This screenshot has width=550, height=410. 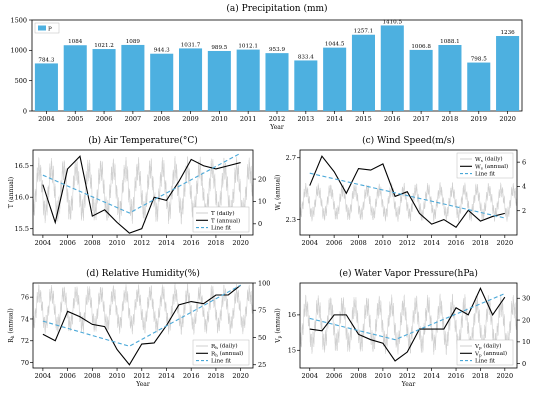 What do you see at coordinates (421, 119) in the screenshot?
I see `x-tick-label: 2017` at bounding box center [421, 119].